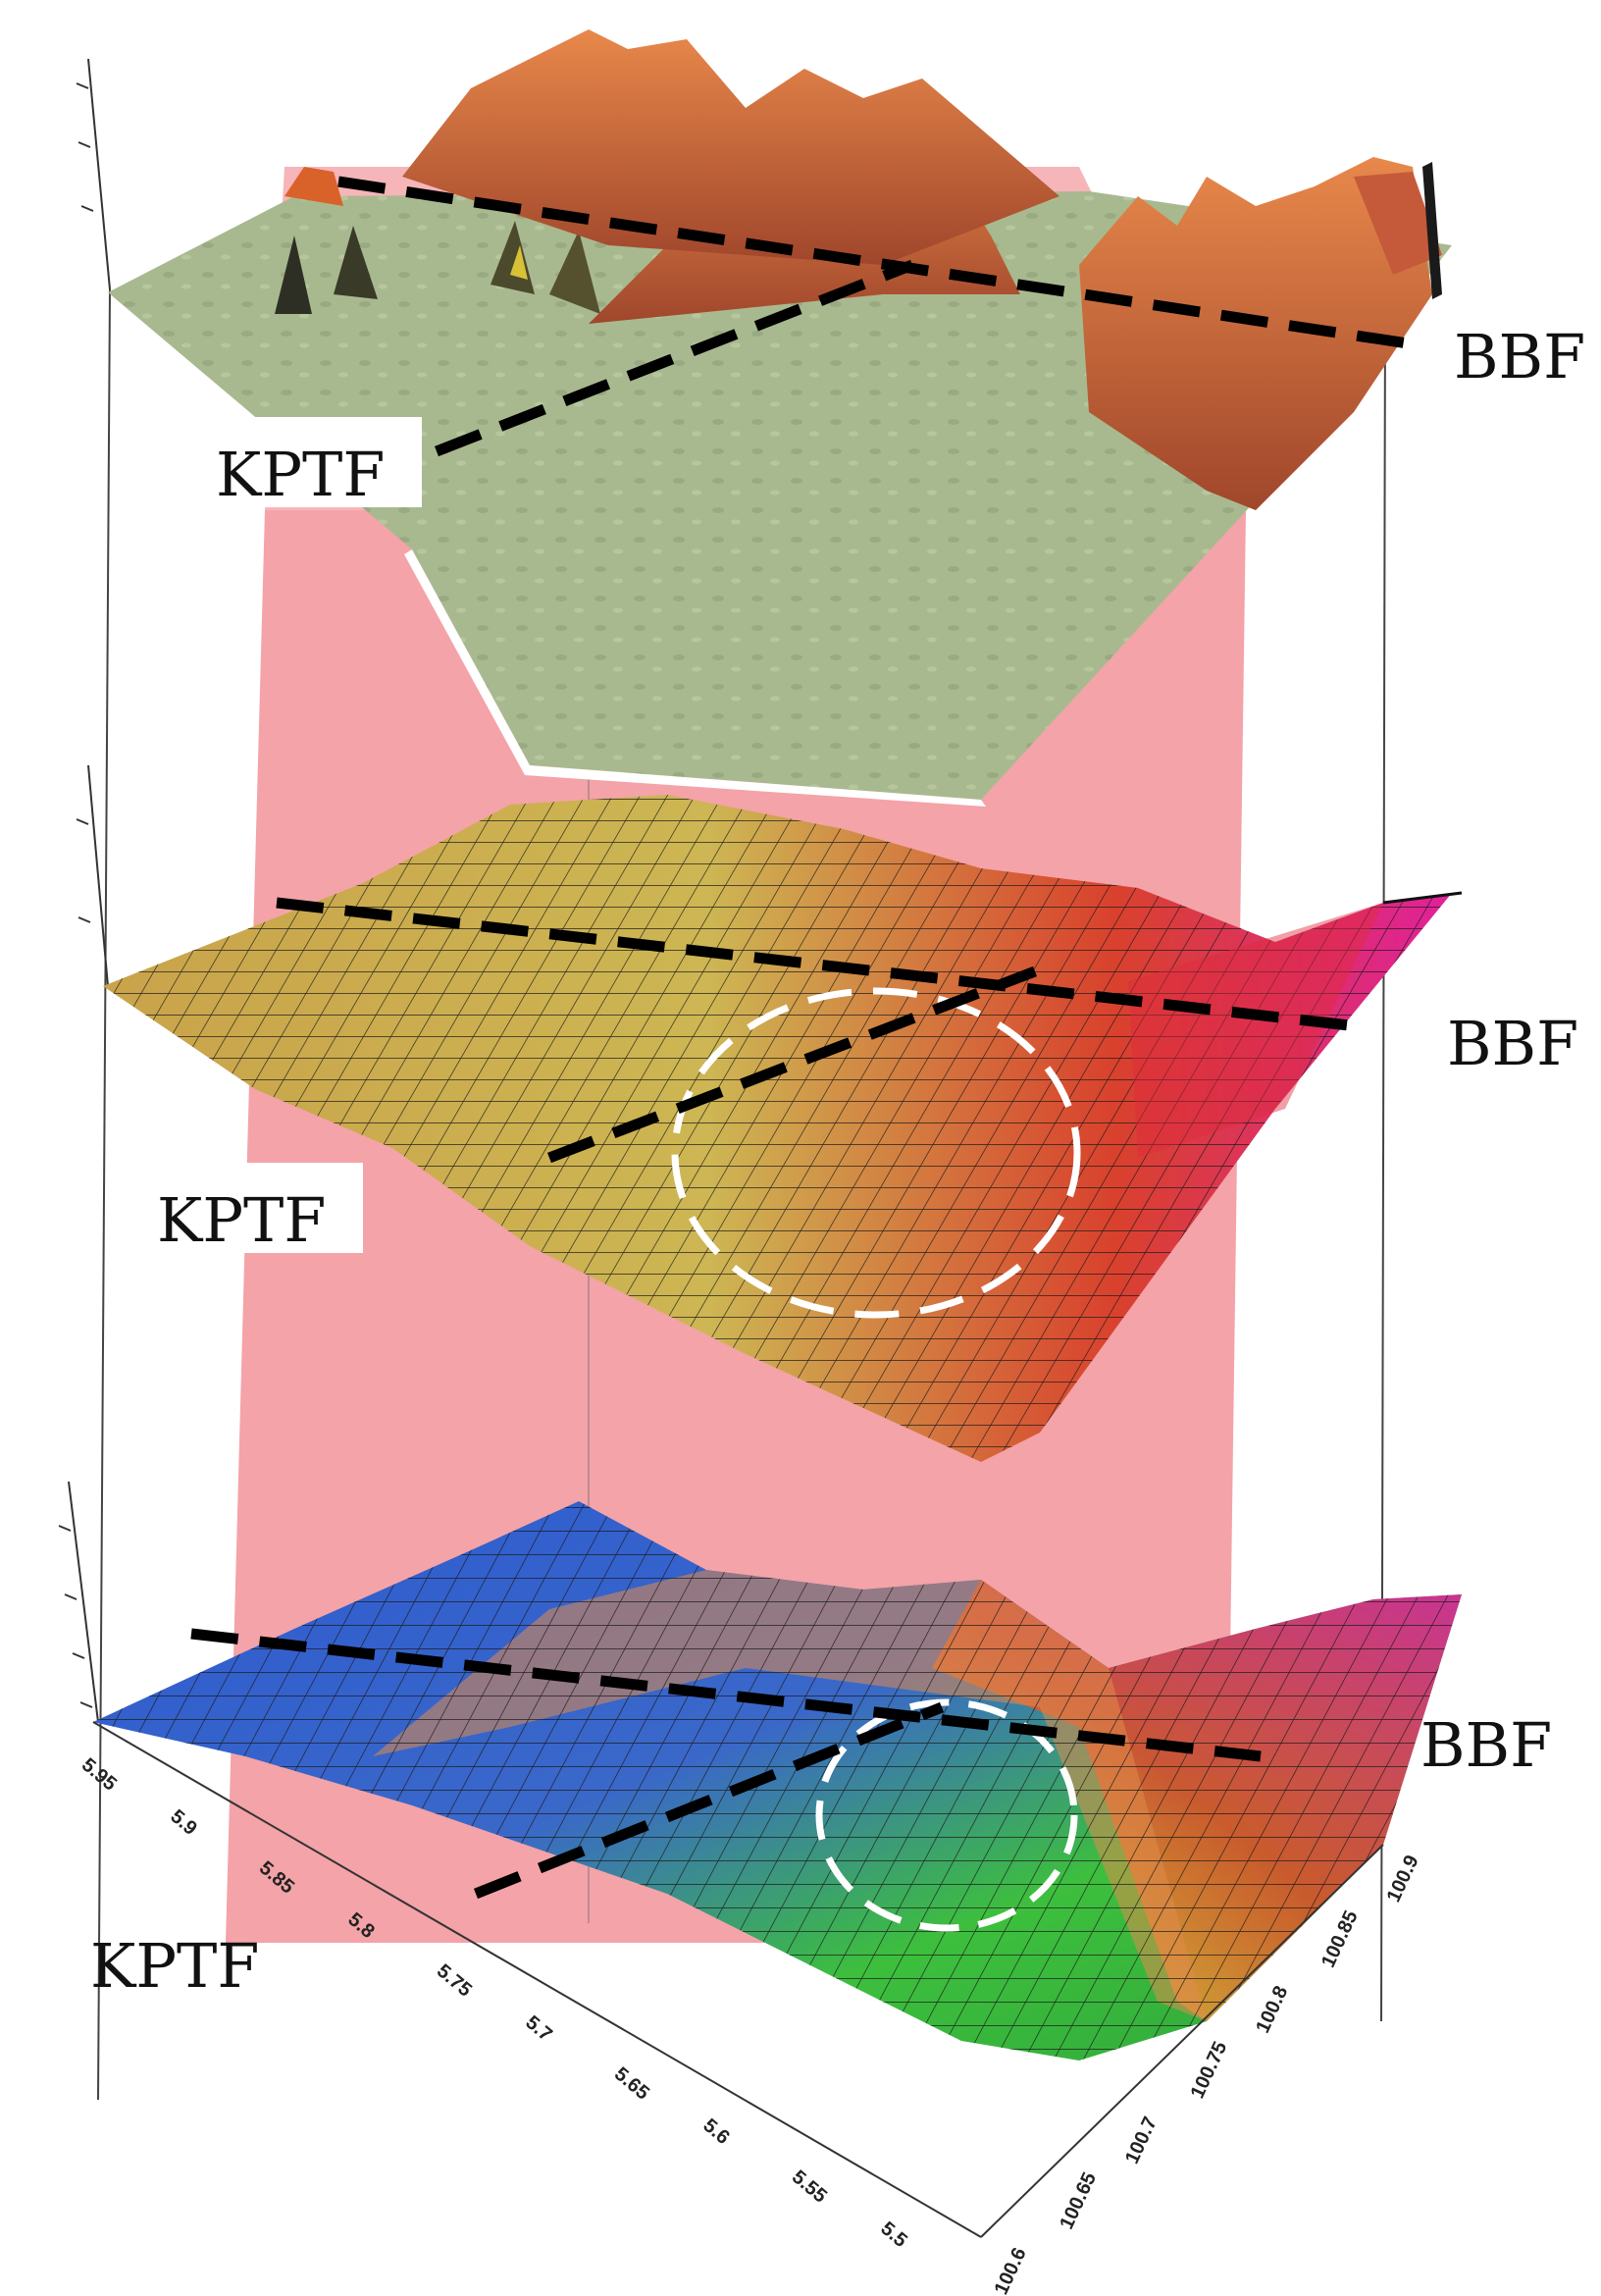 The height and width of the screenshot is (2296, 1601). I want to click on label-kptf-3: KPTF, so click(174, 1966).